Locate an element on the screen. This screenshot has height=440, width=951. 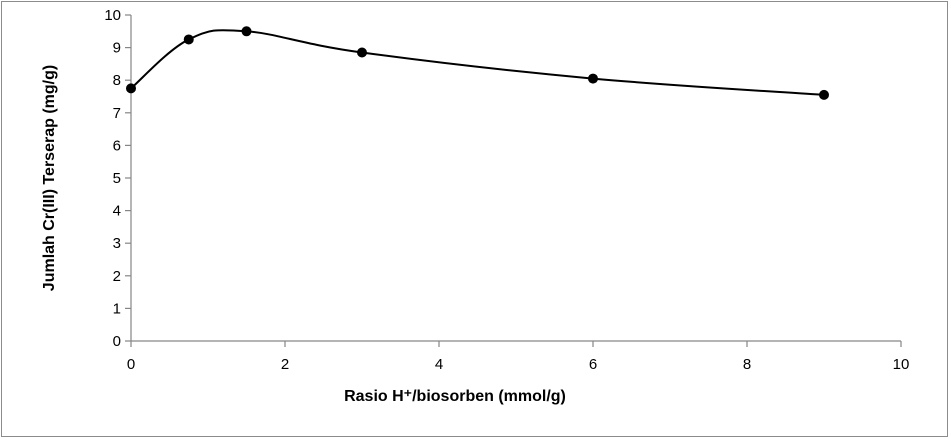
y-tick-label: 1 is located at coordinates (117, 308).